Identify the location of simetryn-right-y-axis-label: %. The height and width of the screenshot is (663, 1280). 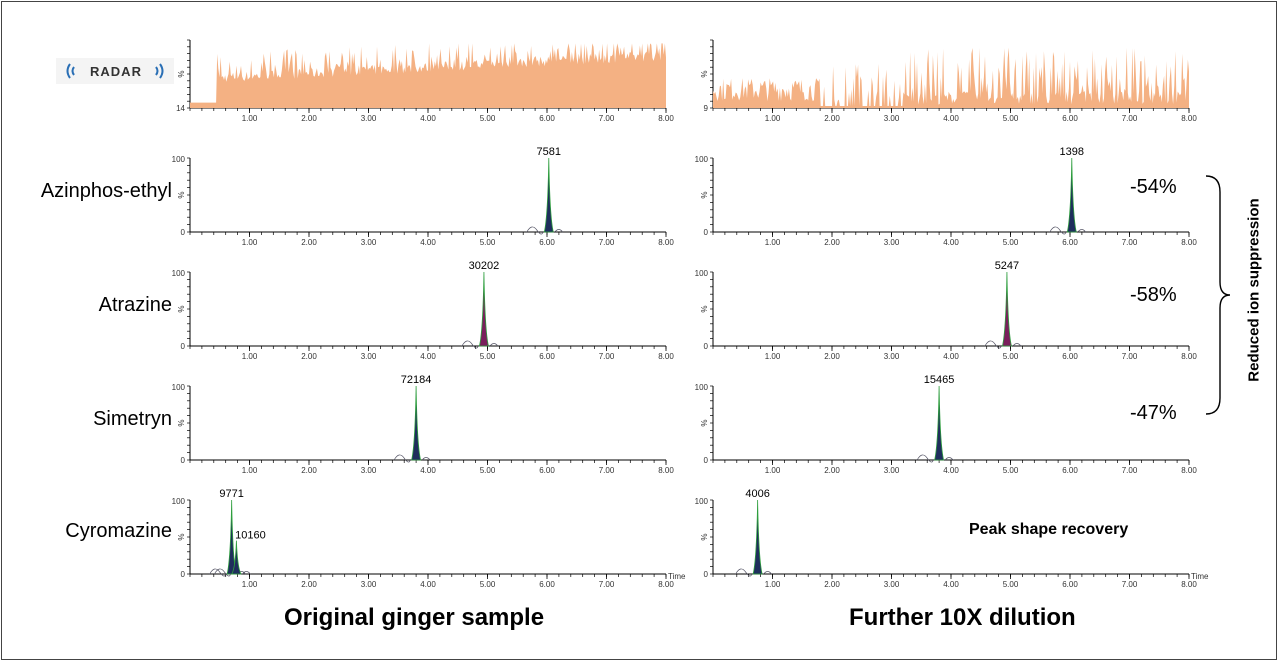
(704, 422).